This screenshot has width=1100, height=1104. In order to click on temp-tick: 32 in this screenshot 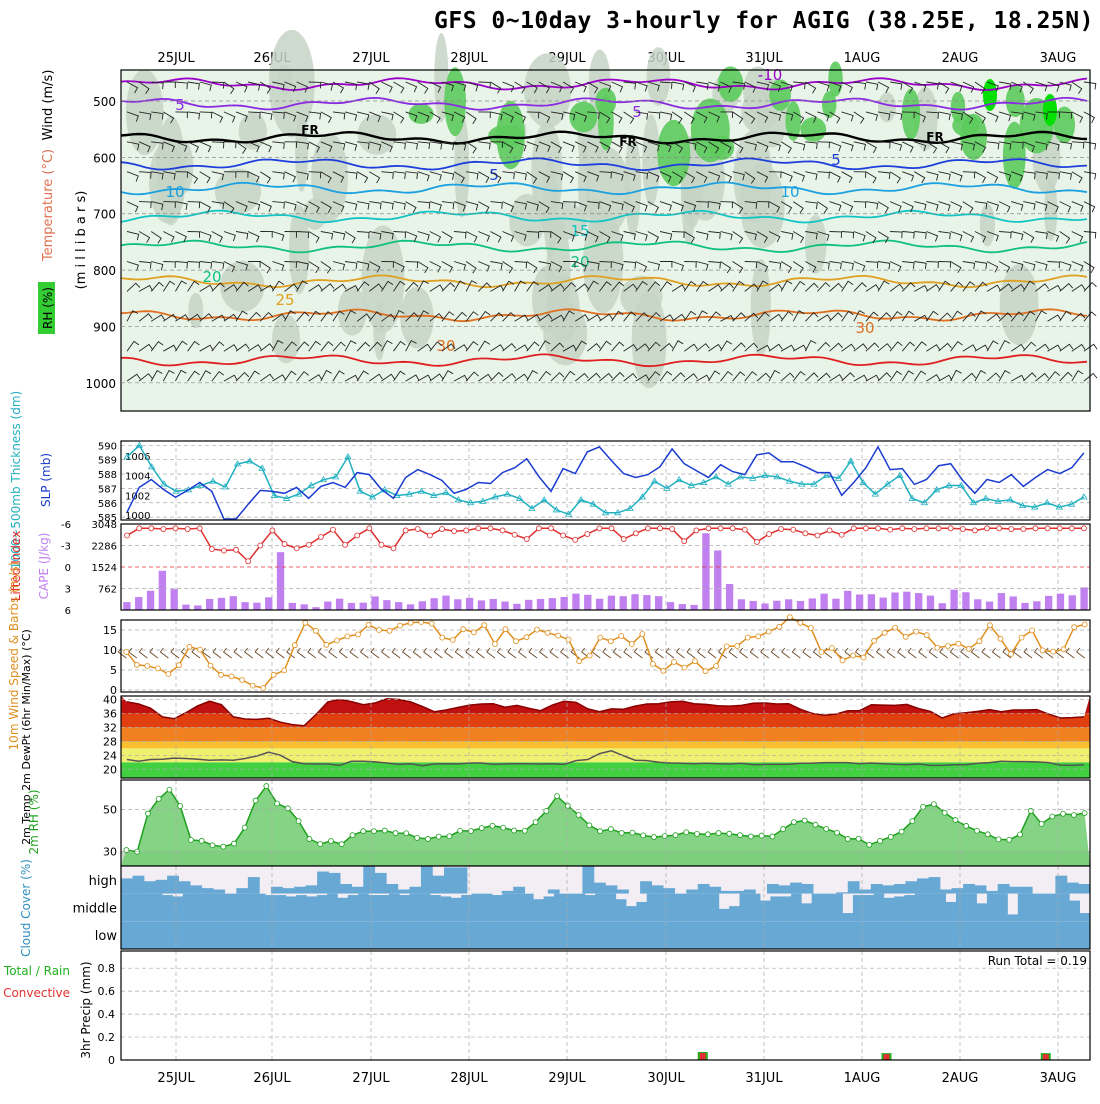, I will do `click(110, 727)`.